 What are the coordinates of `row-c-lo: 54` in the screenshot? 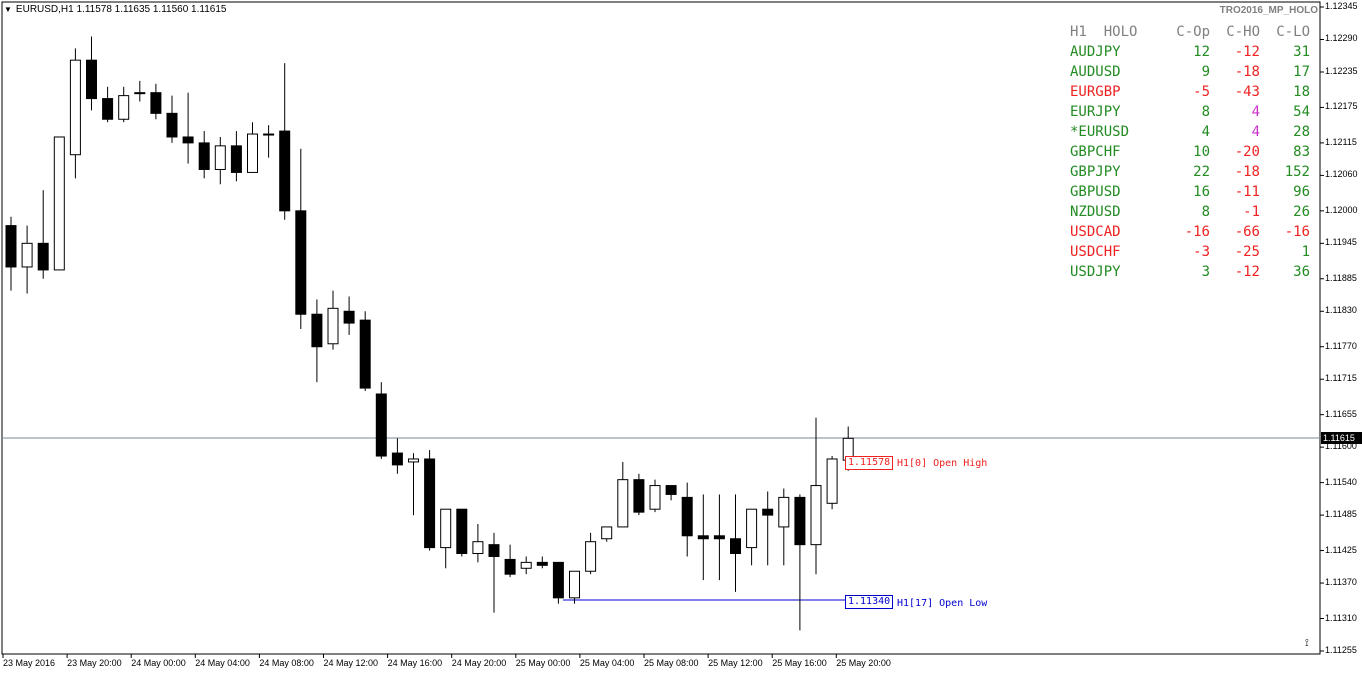 It's located at (1301, 112).